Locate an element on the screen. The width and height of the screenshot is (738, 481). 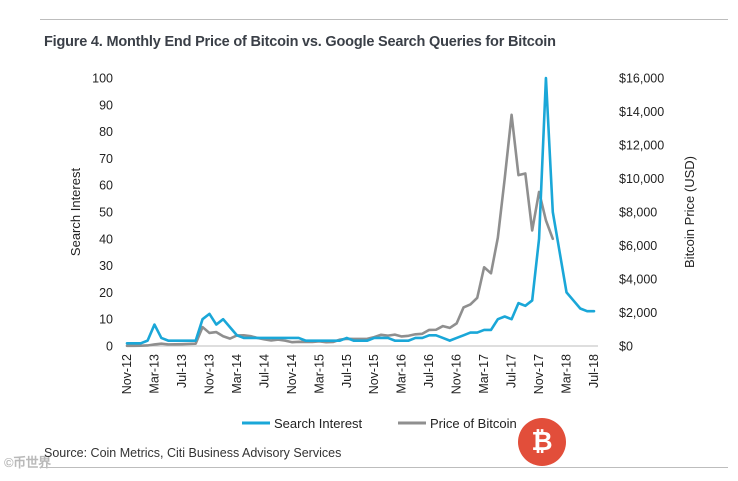
y-tick-label: 10 is located at coordinates (106, 320).